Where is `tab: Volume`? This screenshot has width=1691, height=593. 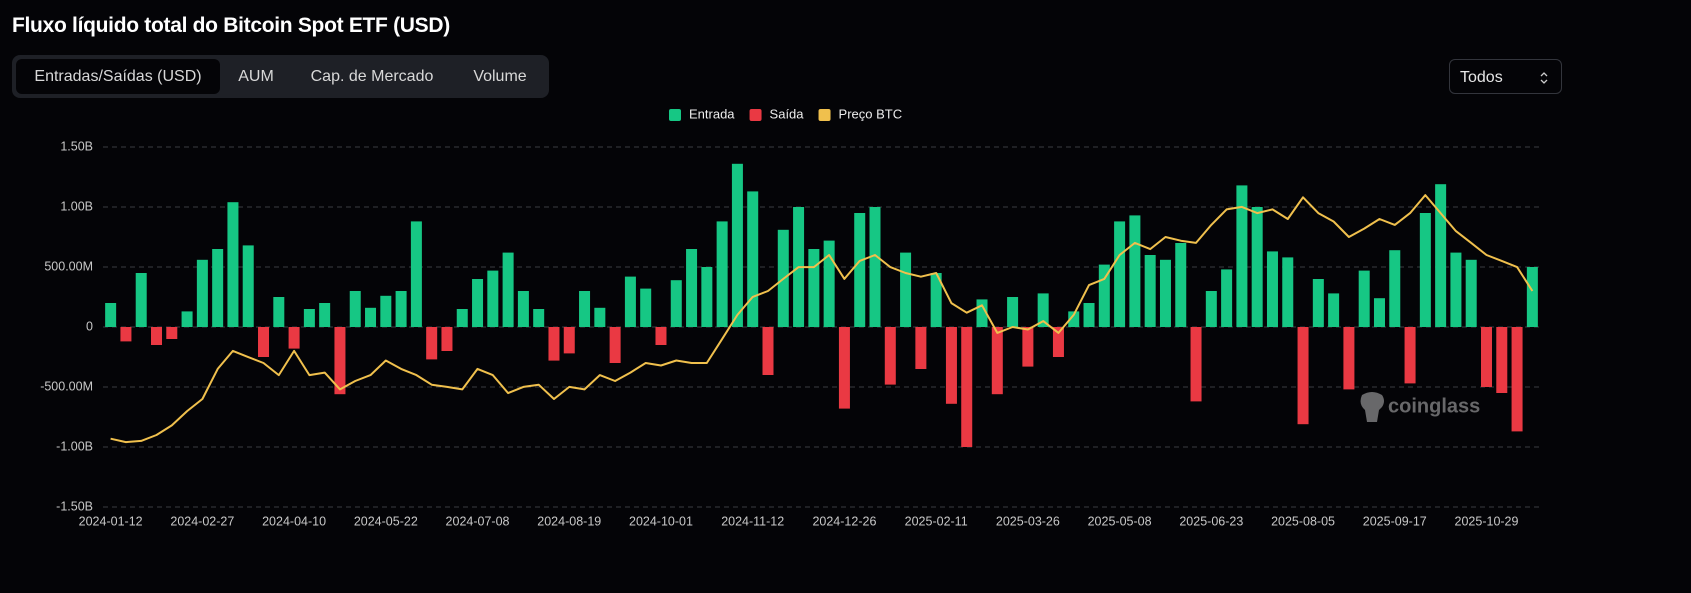 tab: Volume is located at coordinates (500, 76).